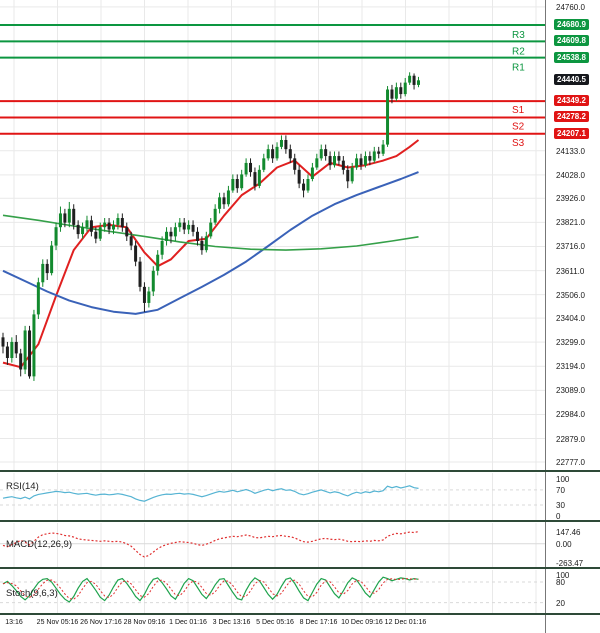 Image resolution: width=600 pixels, height=633 pixels. I want to click on price-tick: 23194.0, so click(570, 367).